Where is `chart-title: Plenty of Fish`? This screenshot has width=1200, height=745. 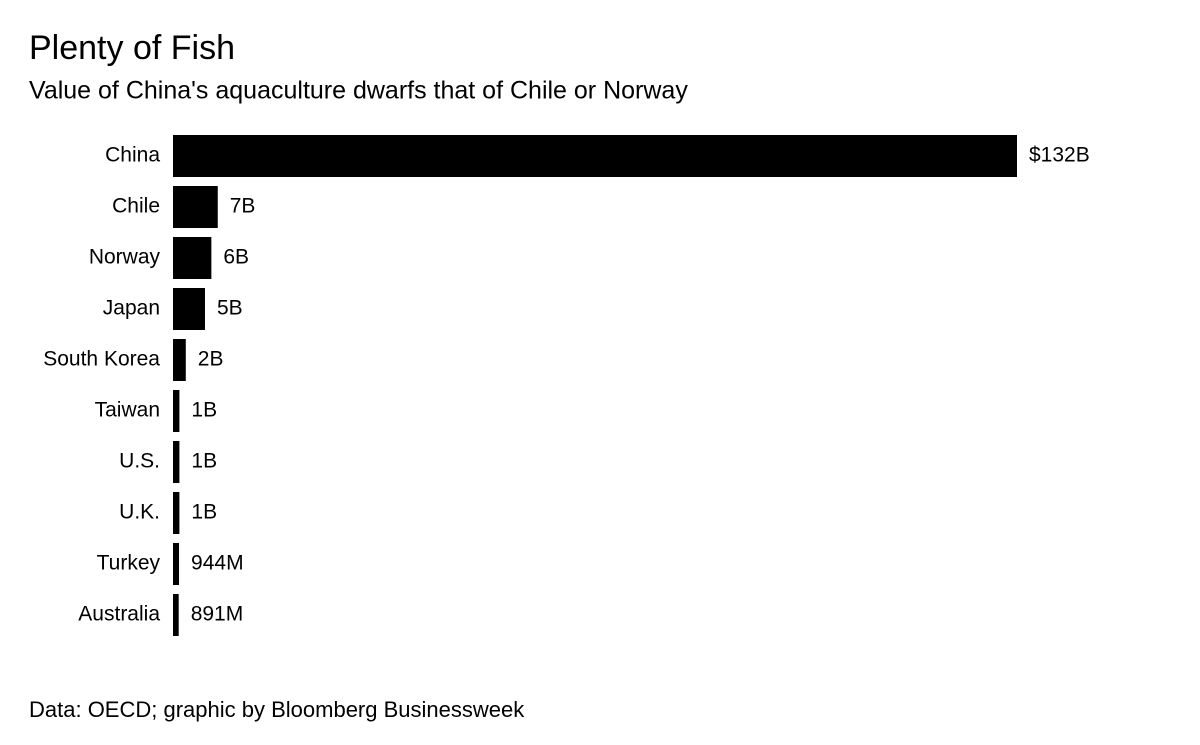 chart-title: Plenty of Fish is located at coordinates (132, 48).